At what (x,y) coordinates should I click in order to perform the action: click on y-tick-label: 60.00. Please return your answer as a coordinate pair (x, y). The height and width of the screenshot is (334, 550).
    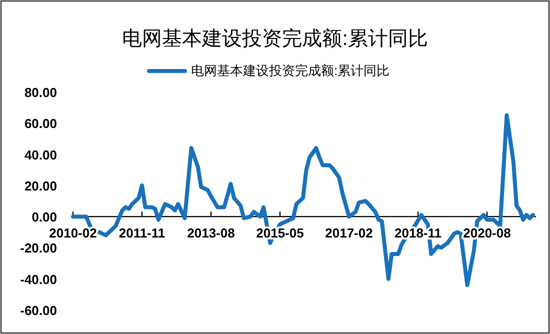
    Looking at the image, I should click on (40, 124).